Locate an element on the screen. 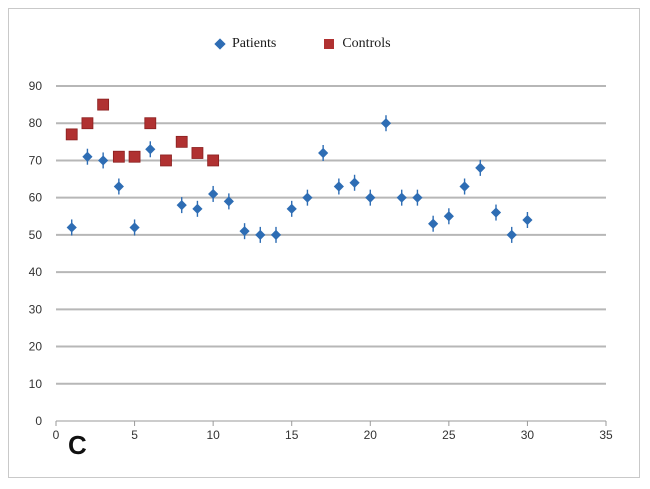  y-tick-label-60: 60 is located at coordinates (36, 198).